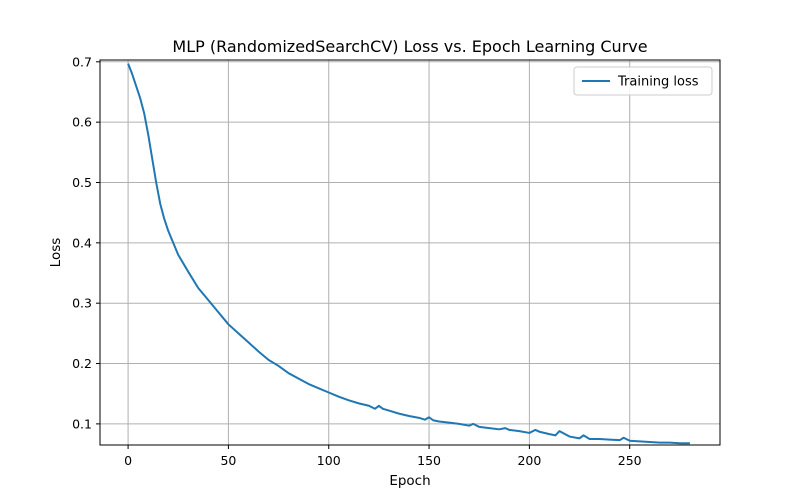 This screenshot has height=500, width=800. Describe the element at coordinates (228, 460) in the screenshot. I see `x-tick-label: 50` at that location.